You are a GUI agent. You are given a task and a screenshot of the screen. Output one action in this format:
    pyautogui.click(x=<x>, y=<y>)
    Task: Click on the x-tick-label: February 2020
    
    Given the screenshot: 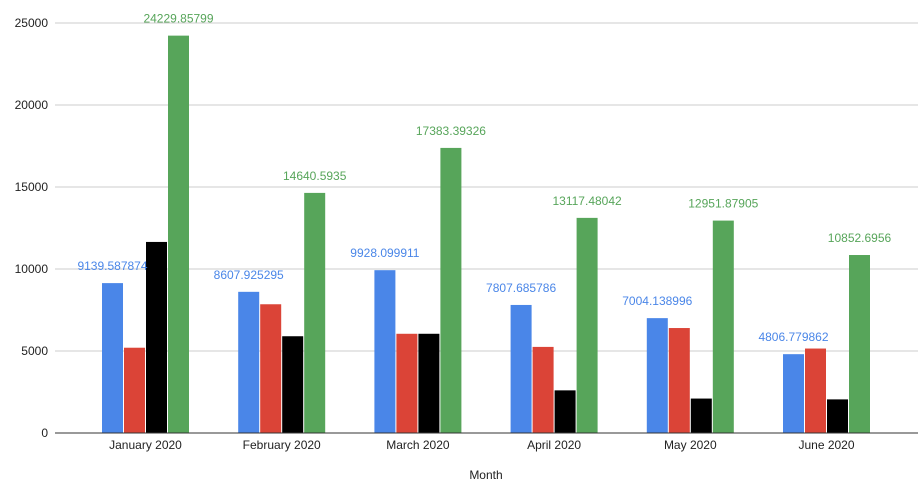 What is the action you would take?
    pyautogui.click(x=282, y=445)
    